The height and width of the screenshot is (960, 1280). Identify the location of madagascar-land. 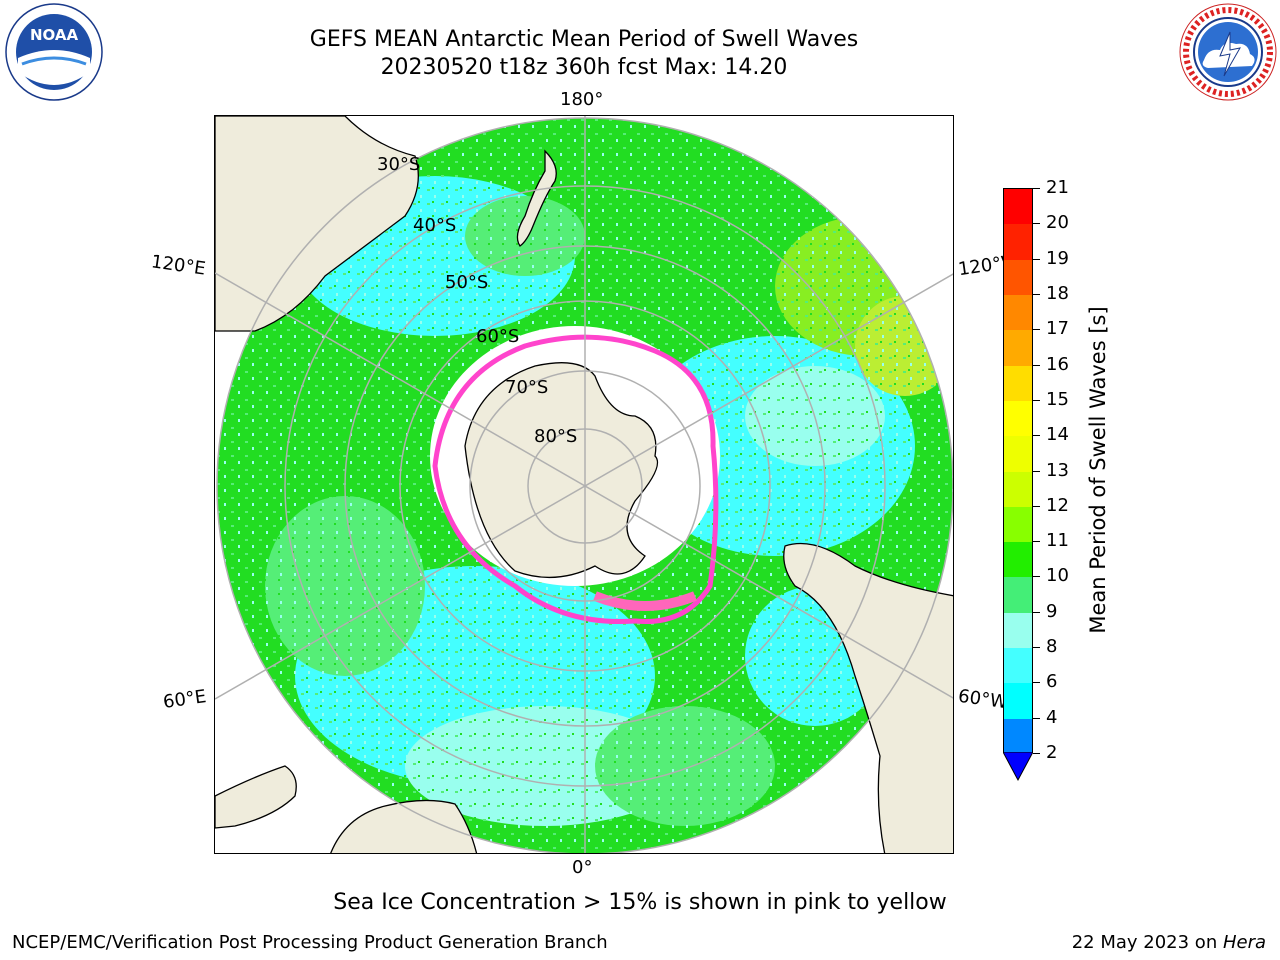
(256, 797).